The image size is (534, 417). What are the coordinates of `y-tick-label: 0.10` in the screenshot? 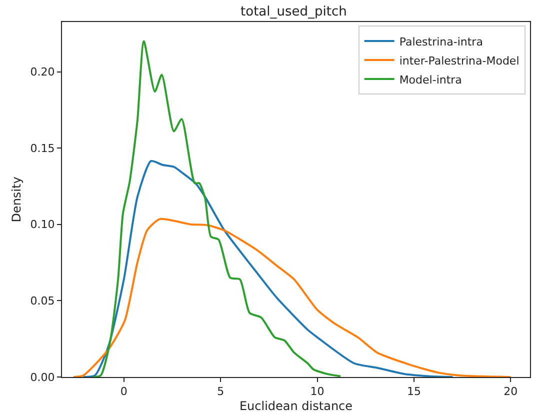 It's located at (42, 225).